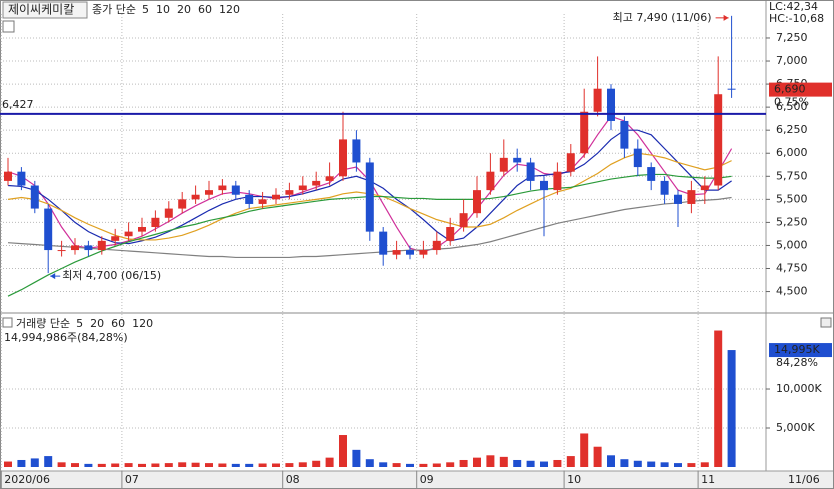 The image size is (834, 489). Describe the element at coordinates (799, 388) in the screenshot. I see `y-tick-label: 10,000K` at that location.